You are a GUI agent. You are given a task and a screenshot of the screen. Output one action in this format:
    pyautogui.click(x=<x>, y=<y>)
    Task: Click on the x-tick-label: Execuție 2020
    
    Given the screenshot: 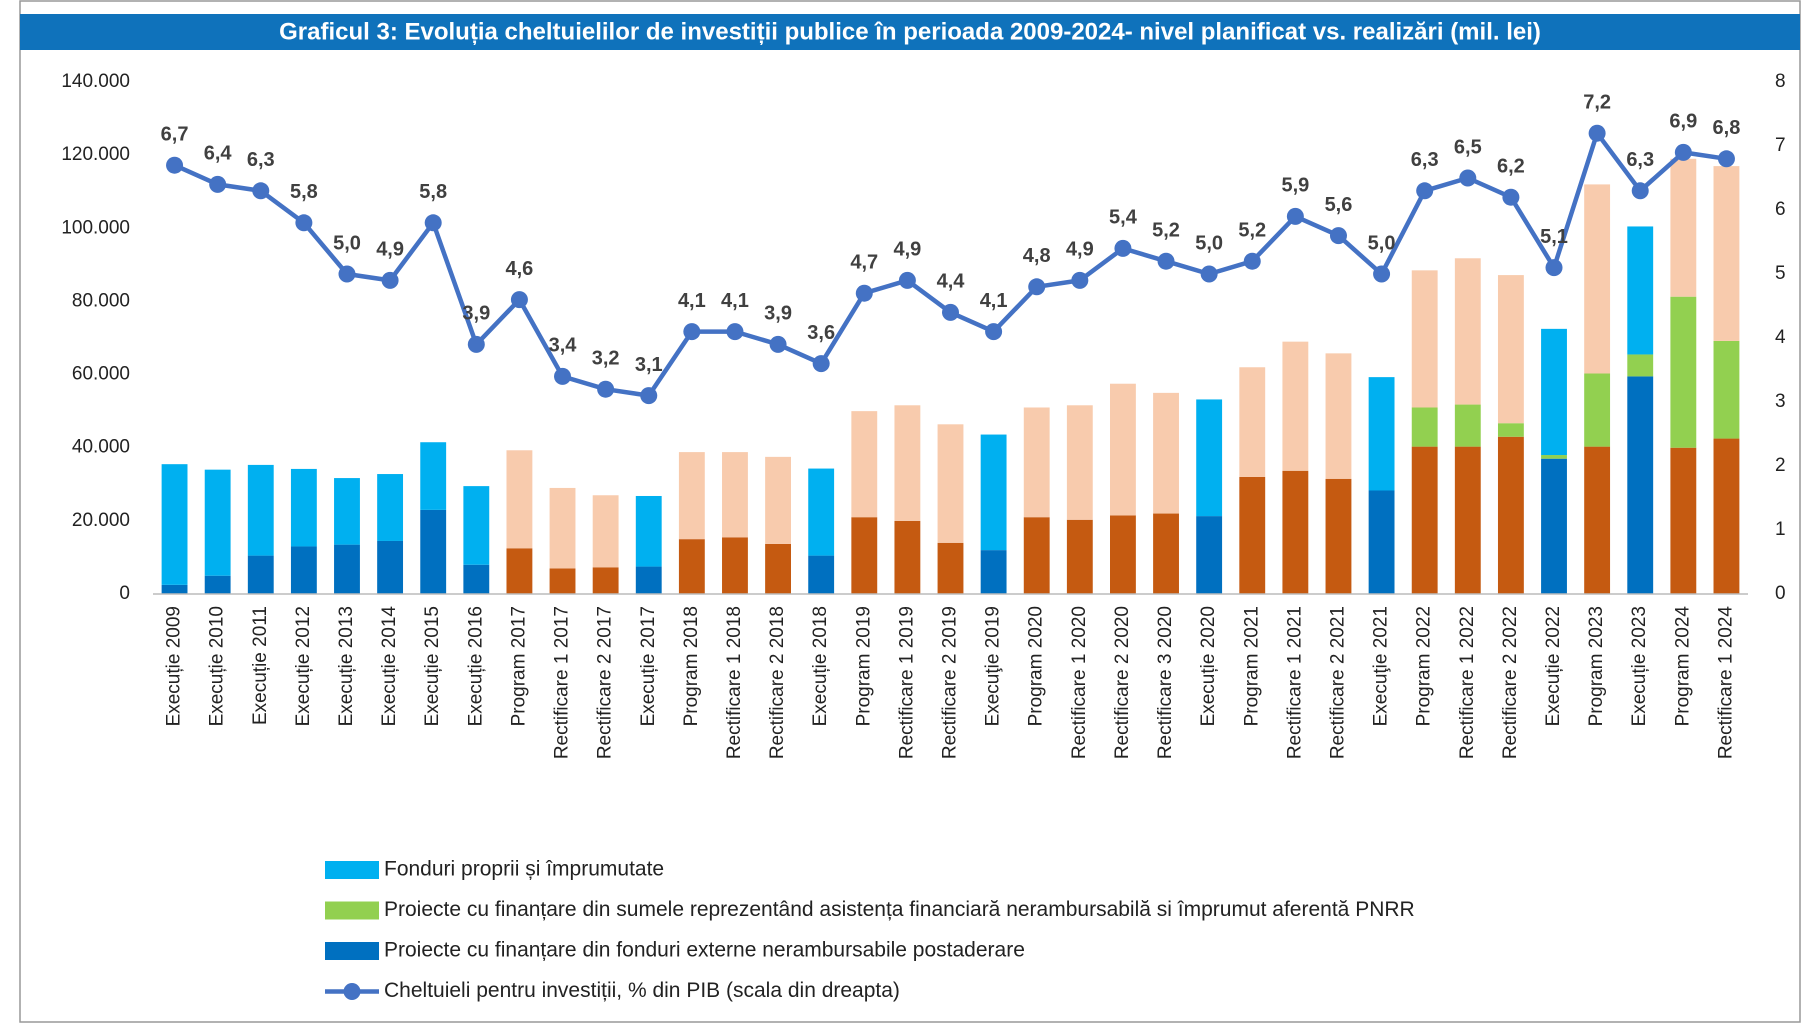 What is the action you would take?
    pyautogui.click(x=1208, y=666)
    